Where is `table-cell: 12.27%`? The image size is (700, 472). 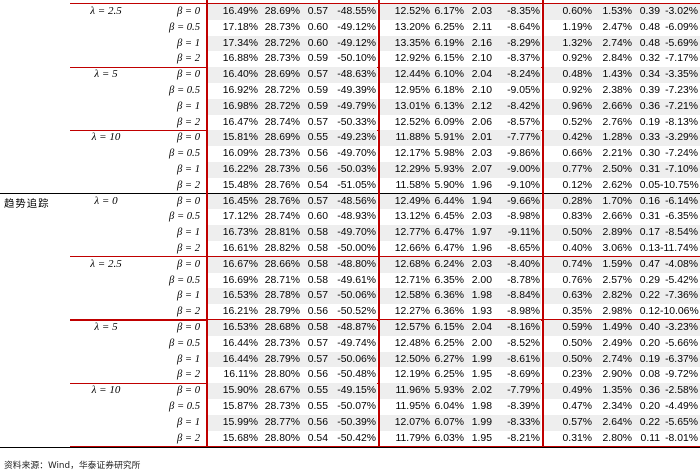 table-cell: 12.27% is located at coordinates (412, 312).